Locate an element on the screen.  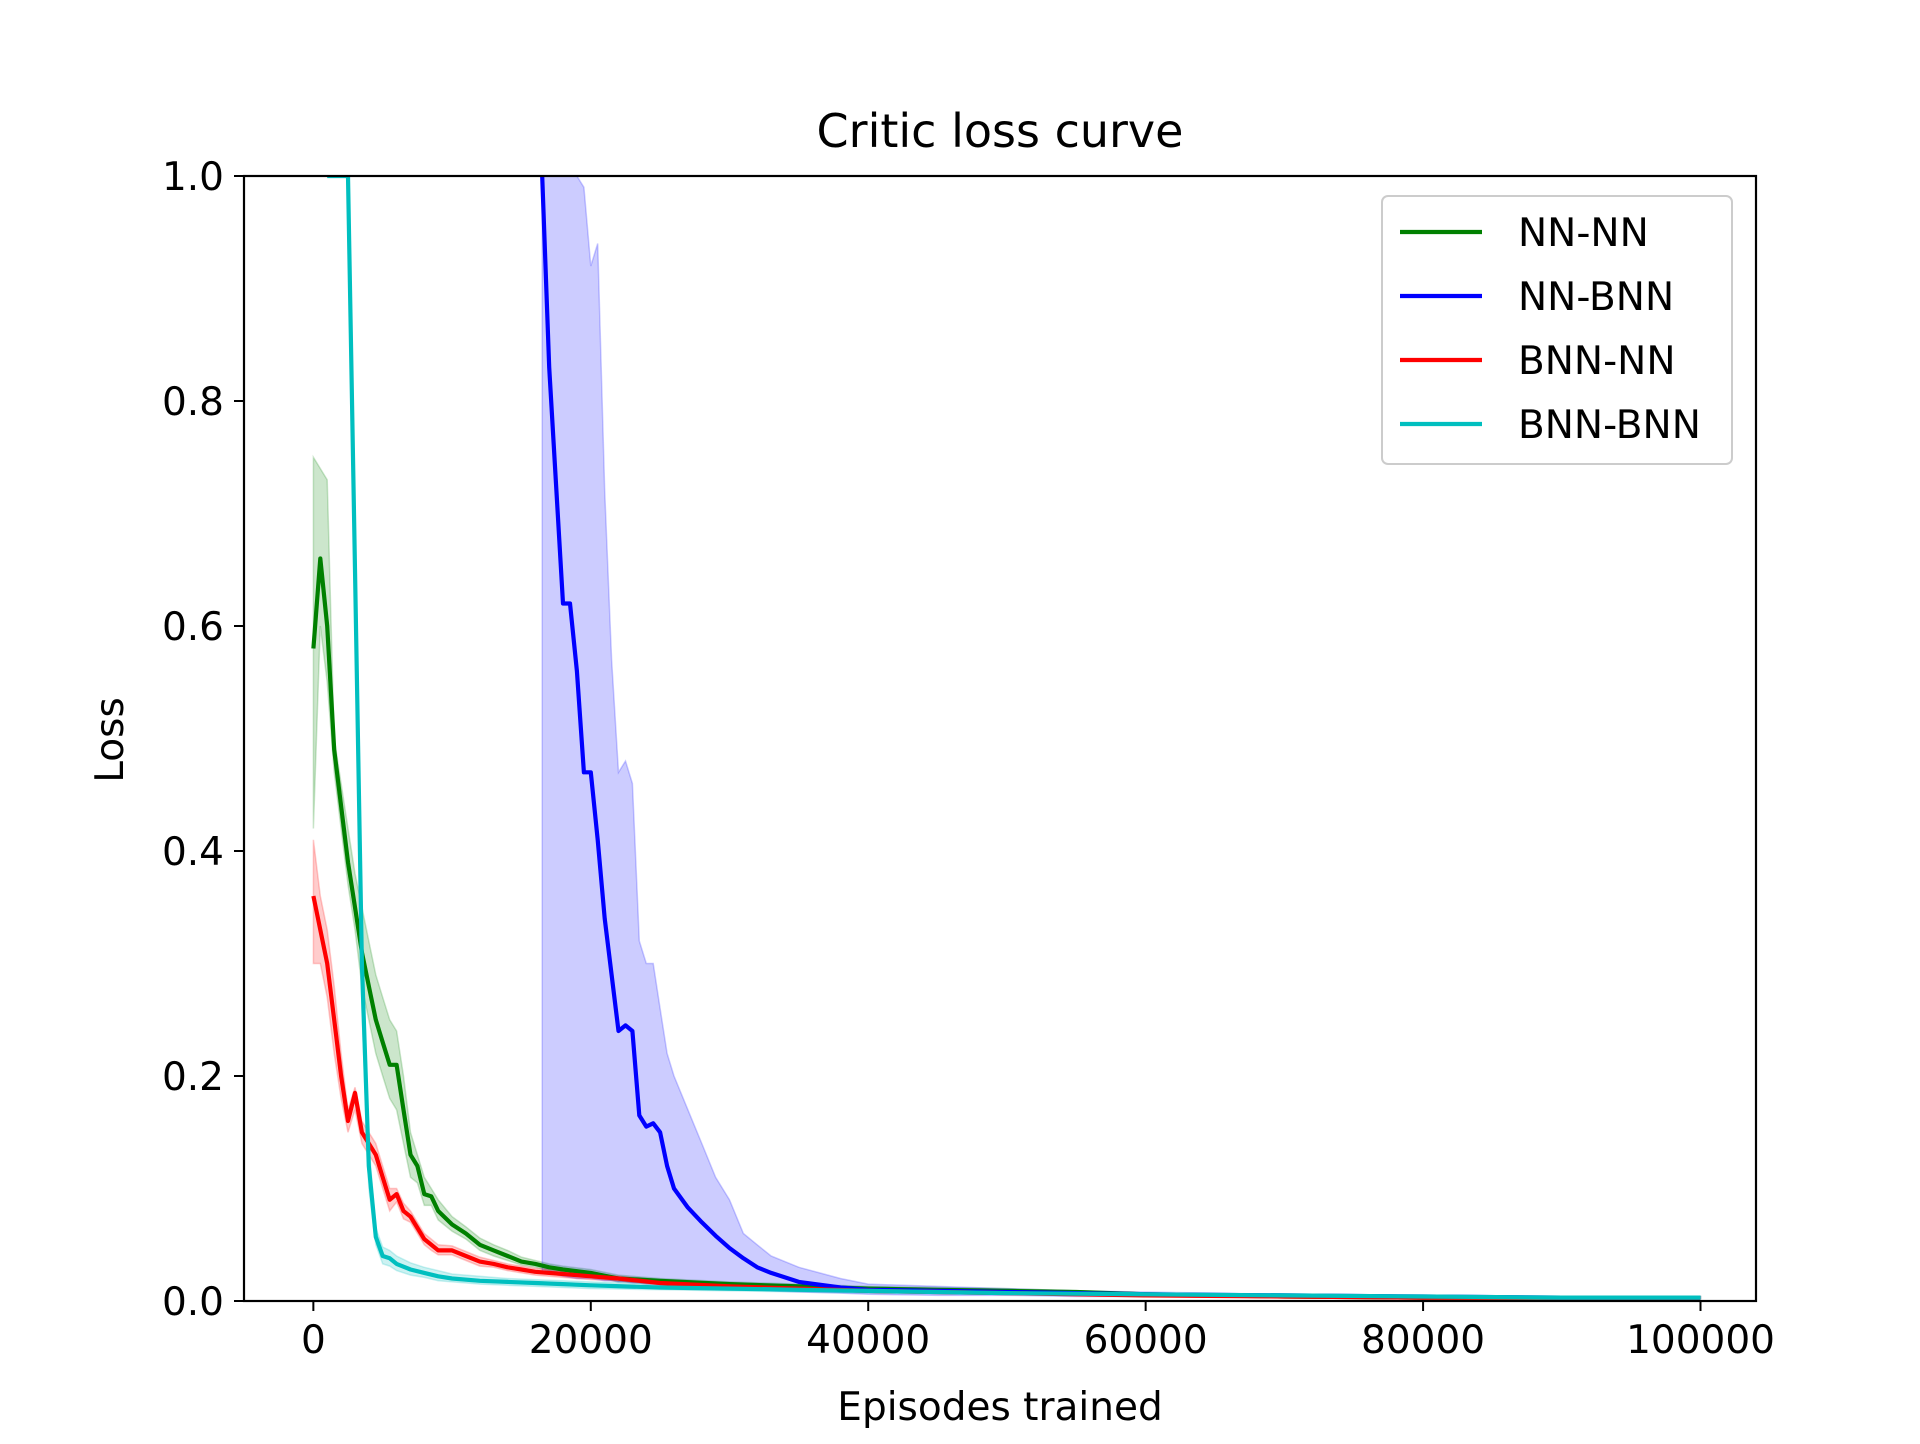
x-axis-ticks: 0 20000 40000 60000 80000 100000 is located at coordinates (1038, 1332).